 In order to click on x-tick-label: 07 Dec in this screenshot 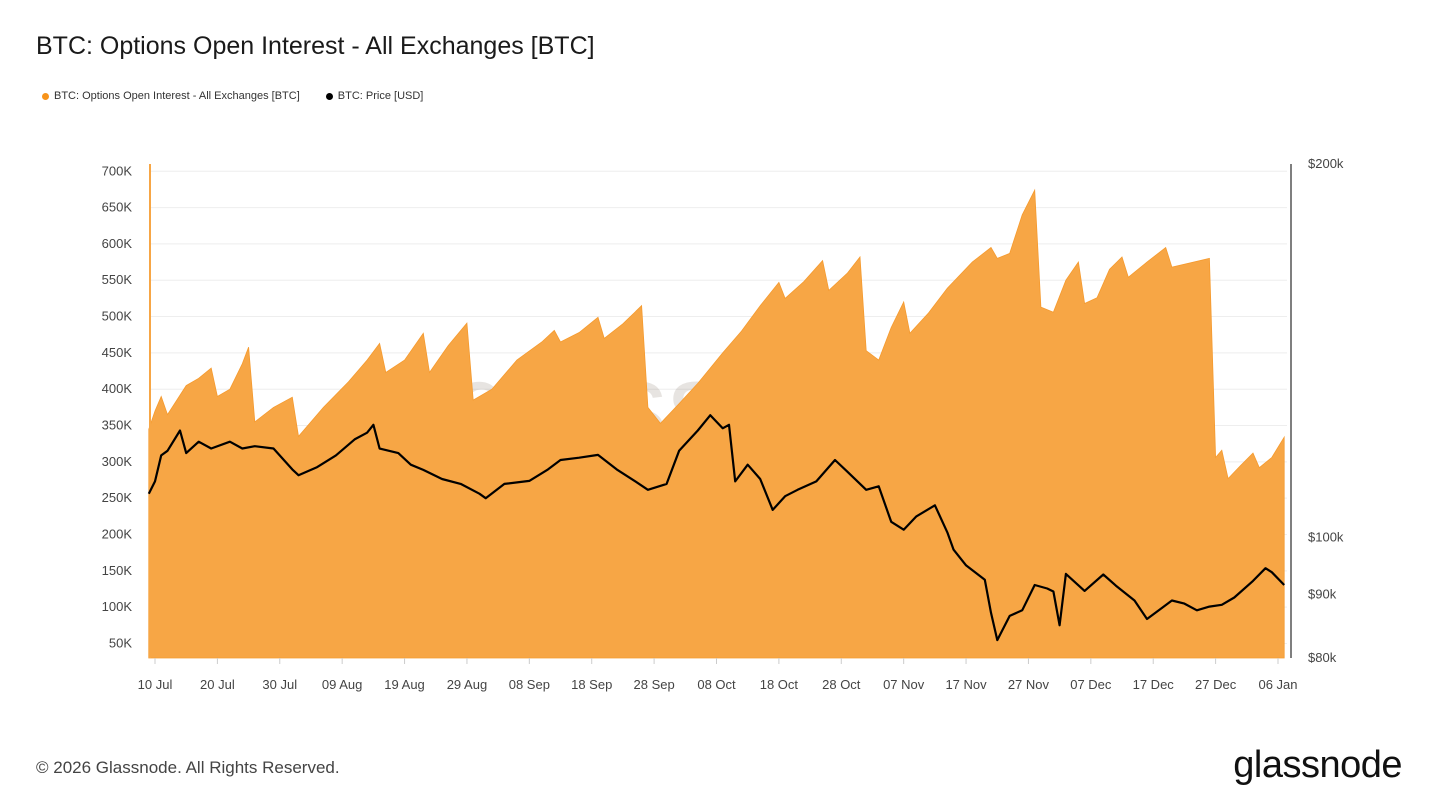, I will do `click(1091, 684)`.